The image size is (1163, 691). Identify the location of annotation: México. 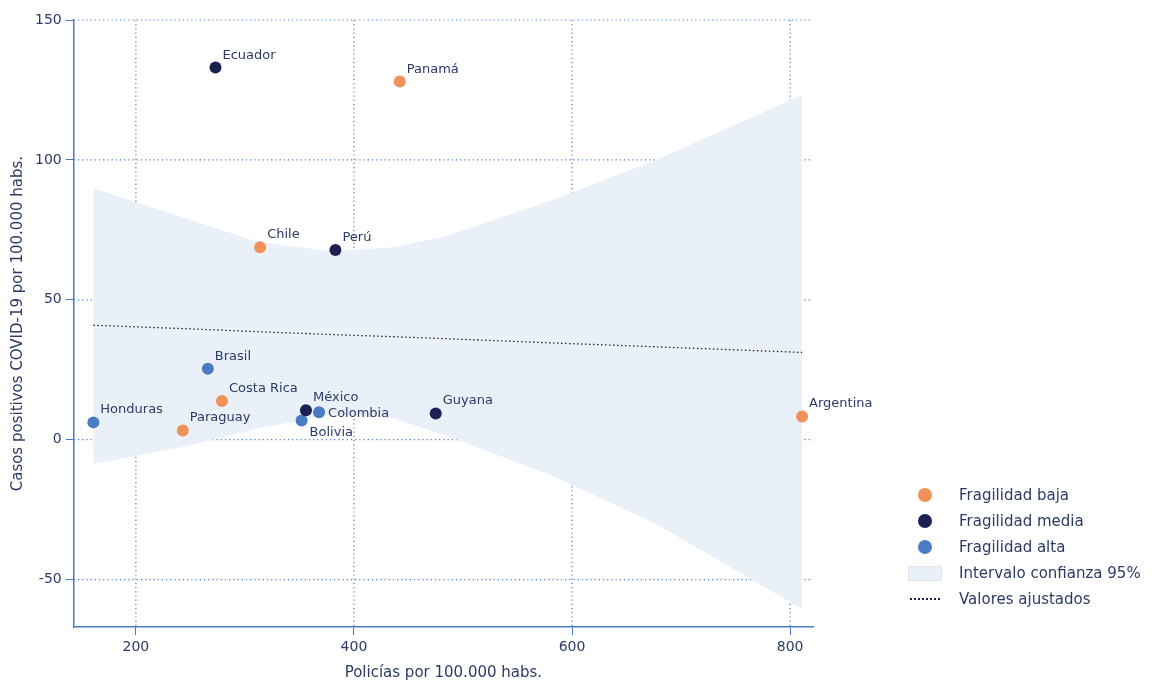
(335, 397).